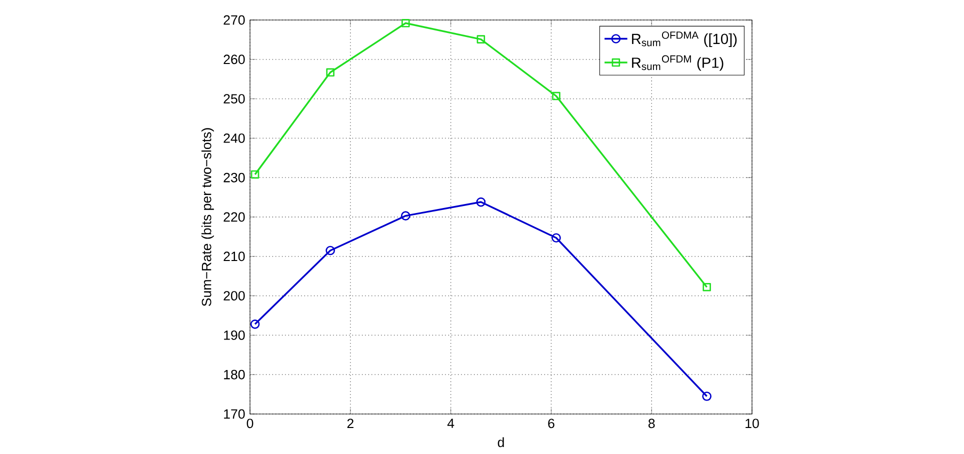  Describe the element at coordinates (234, 257) in the screenshot. I see `y-tick-label: 210` at that location.